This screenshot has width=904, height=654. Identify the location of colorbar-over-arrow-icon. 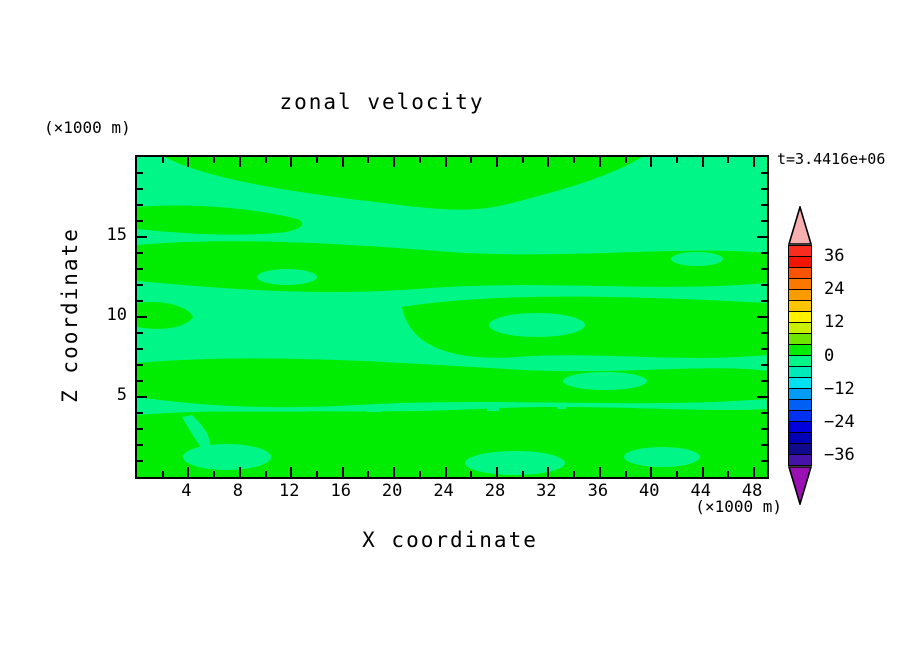
(800, 225).